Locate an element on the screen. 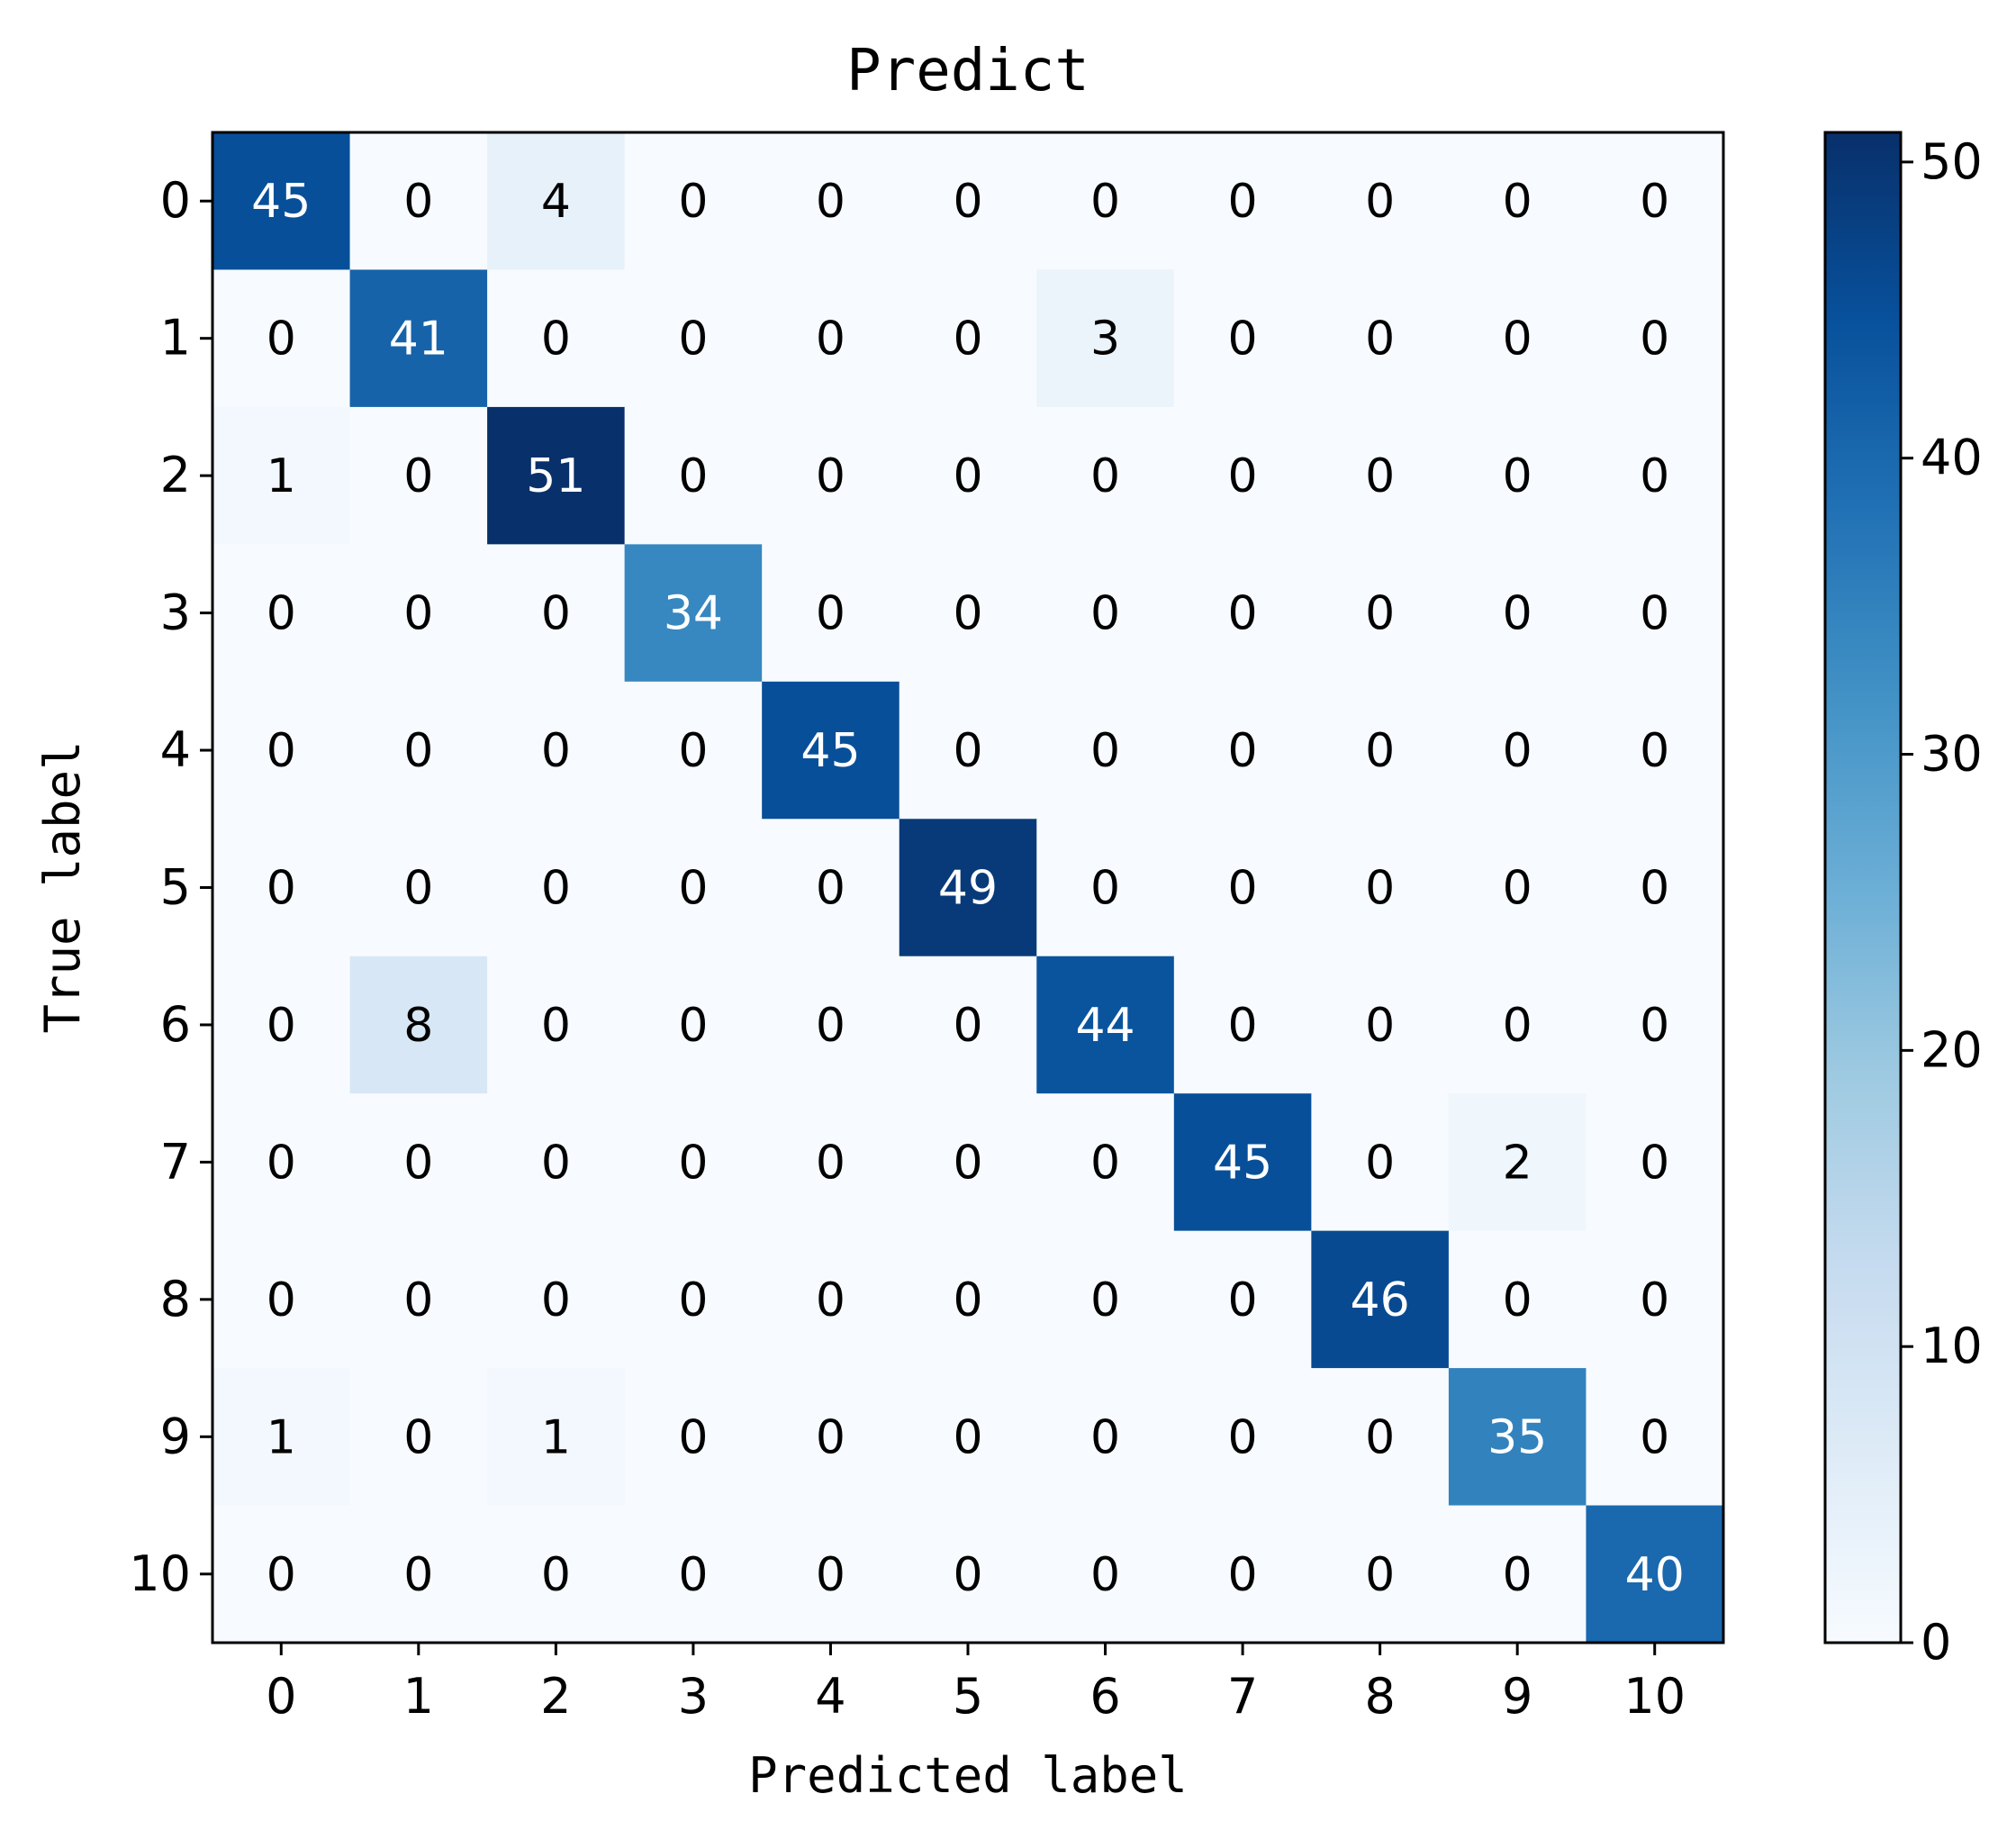 This screenshot has width=2016, height=1821. colorbar-tick-label: 0 is located at coordinates (1936, 1642).